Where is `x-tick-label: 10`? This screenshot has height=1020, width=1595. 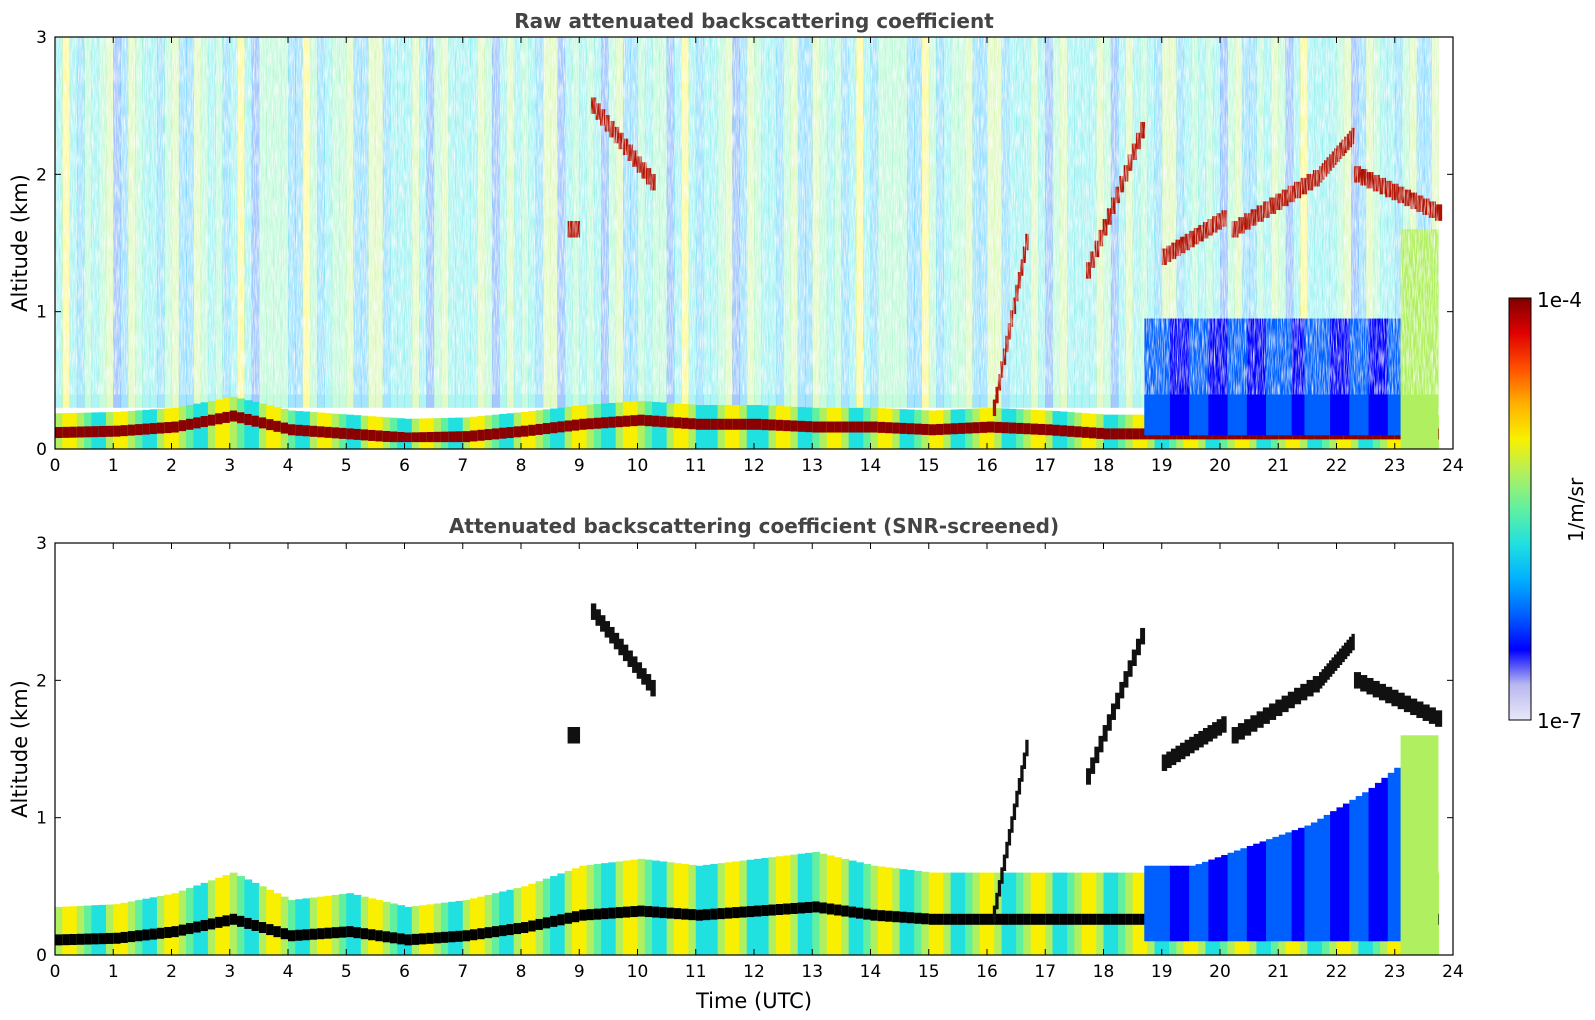
x-tick-label: 10 is located at coordinates (638, 972).